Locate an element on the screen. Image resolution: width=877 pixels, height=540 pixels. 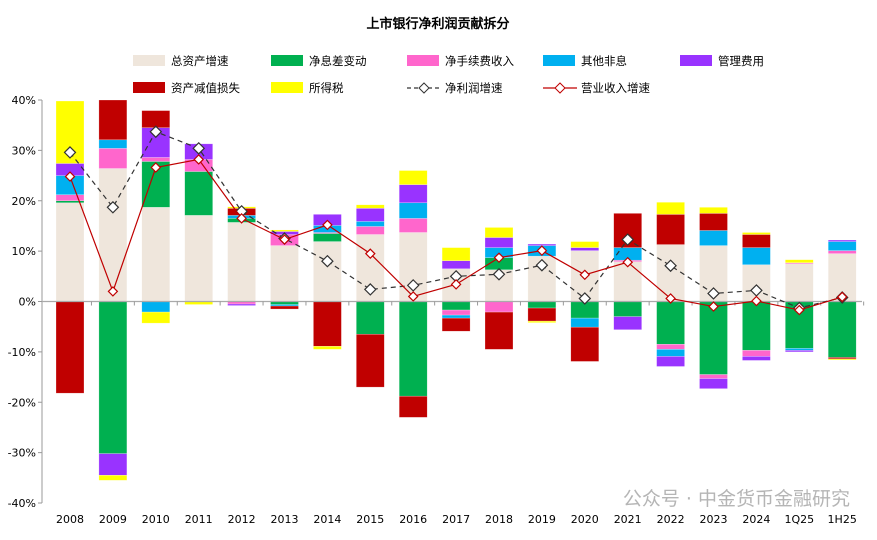
x-tick-label: 2019 is located at coordinates (542, 519).